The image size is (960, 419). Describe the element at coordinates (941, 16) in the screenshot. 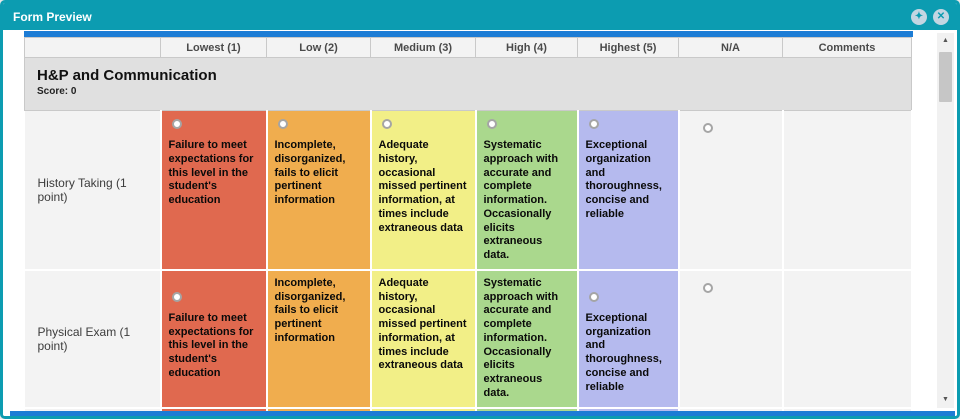

I see `close-icon: ✕` at that location.